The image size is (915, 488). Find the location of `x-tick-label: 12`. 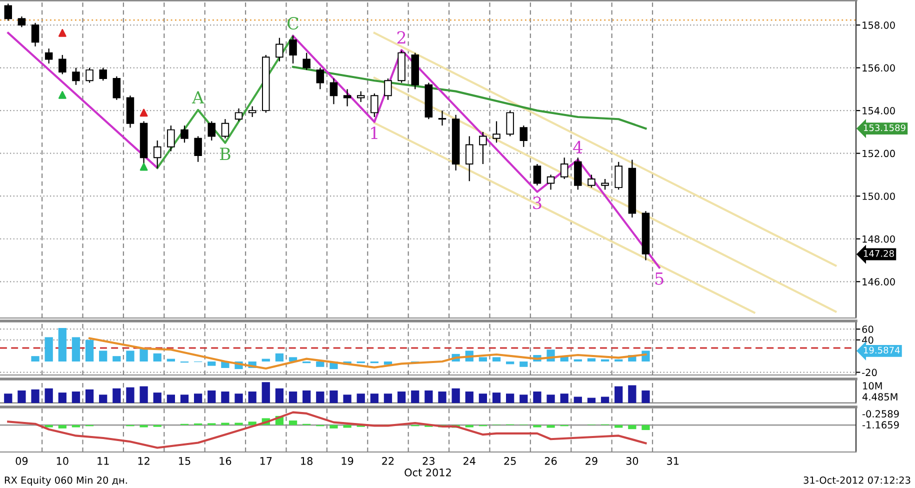

x-tick-label: 12 is located at coordinates (144, 461).